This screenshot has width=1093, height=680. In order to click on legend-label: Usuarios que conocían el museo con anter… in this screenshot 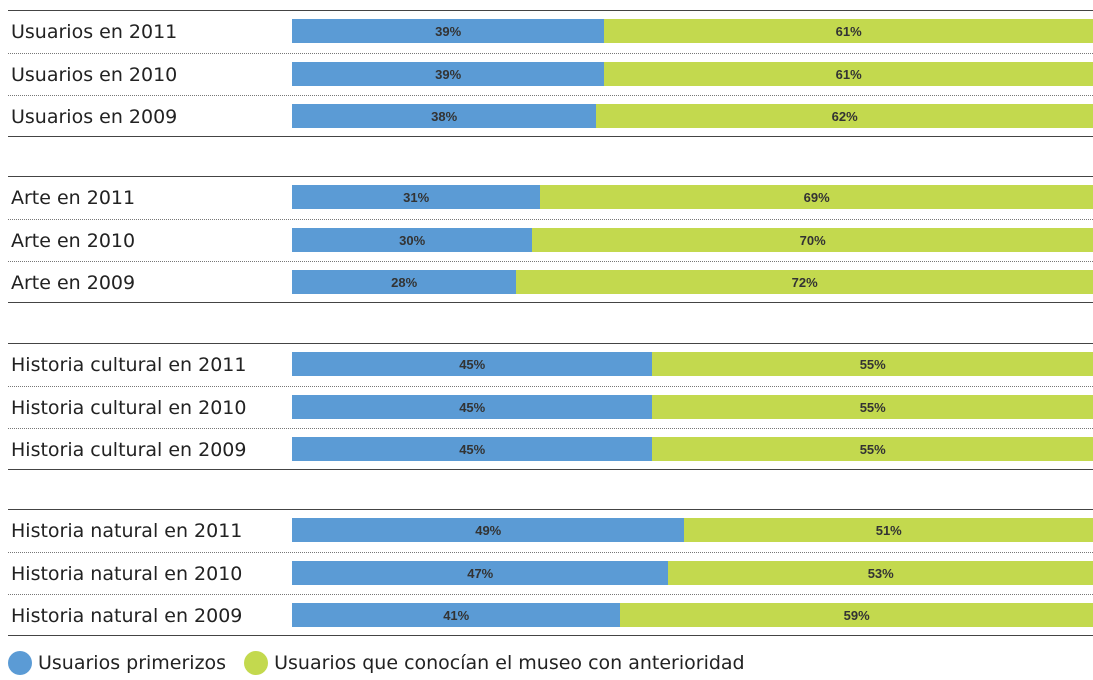, I will do `click(509, 663)`.